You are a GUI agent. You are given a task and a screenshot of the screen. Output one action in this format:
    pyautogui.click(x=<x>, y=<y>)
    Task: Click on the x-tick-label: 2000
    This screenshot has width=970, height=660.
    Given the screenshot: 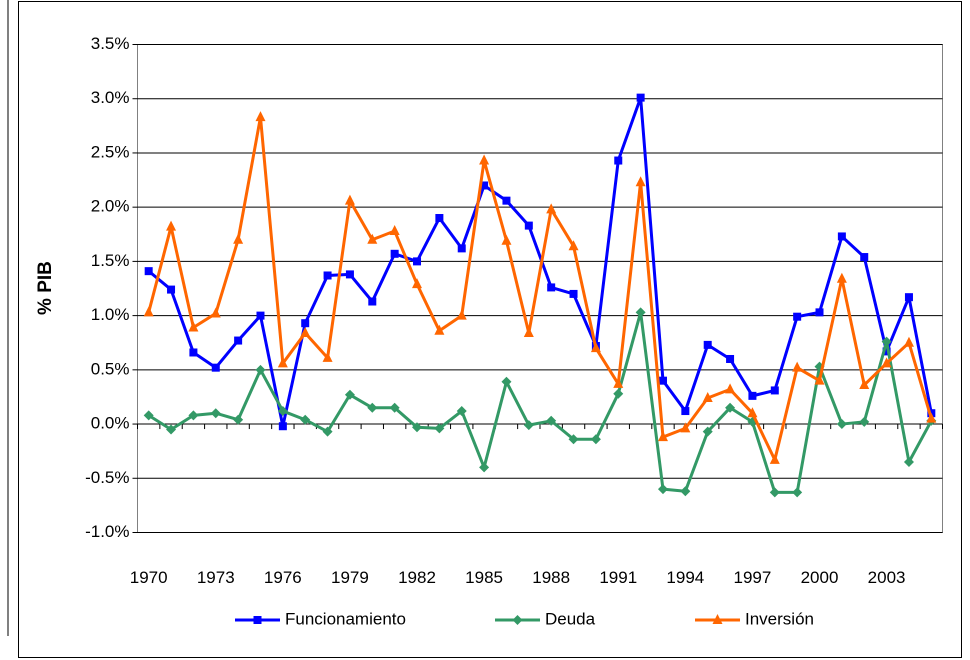 What is the action you would take?
    pyautogui.click(x=820, y=577)
    